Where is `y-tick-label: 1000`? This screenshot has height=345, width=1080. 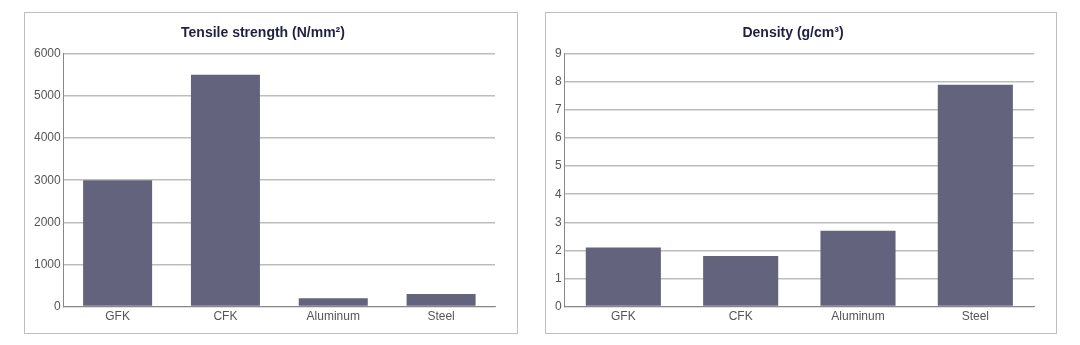
y-tick-label: 1000 is located at coordinates (47, 263).